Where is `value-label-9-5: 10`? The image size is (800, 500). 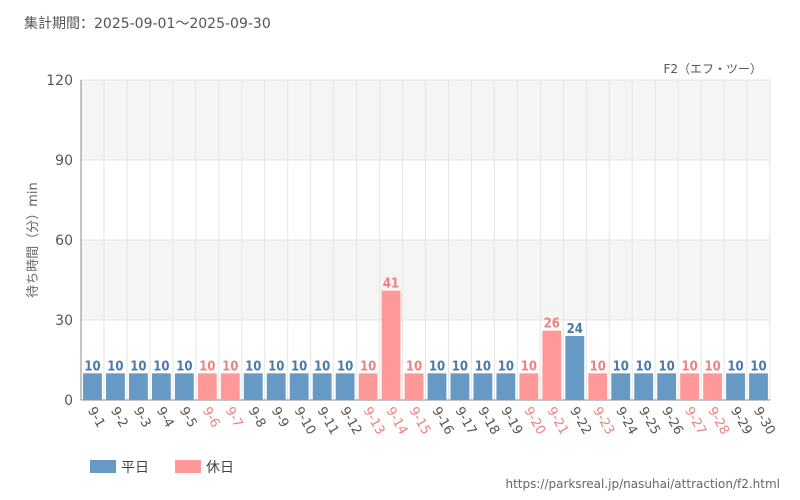 value-label-9-5: 10 is located at coordinates (184, 366).